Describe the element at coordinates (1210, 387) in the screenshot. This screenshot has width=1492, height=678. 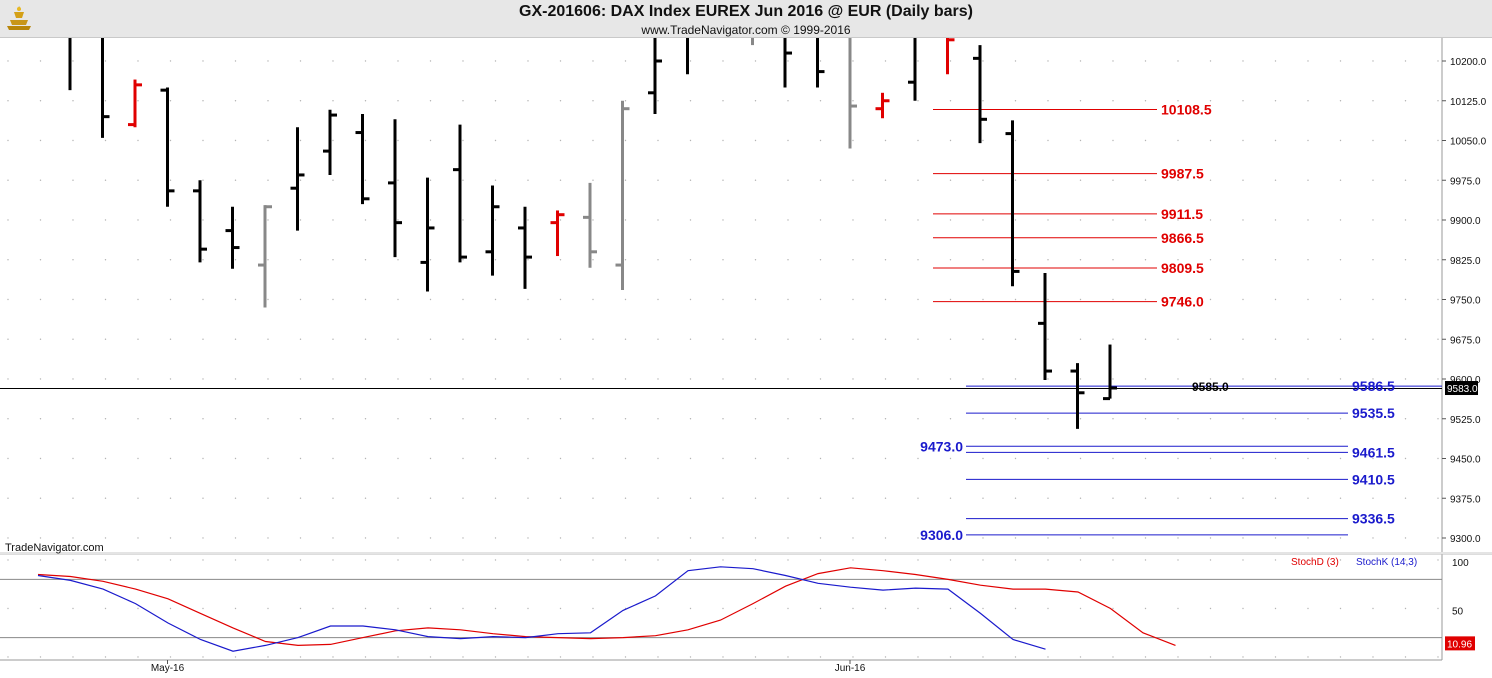
I see `marker-label: 9585.0` at that location.